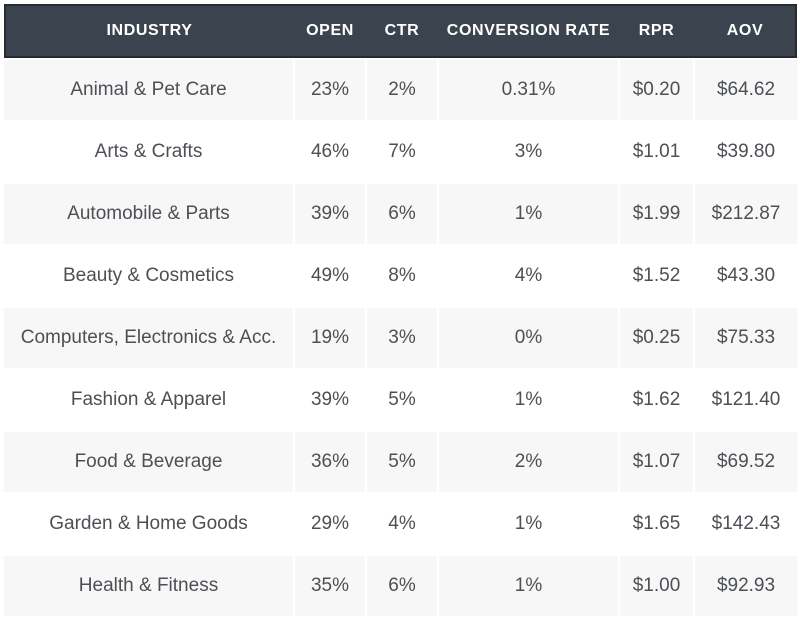 This screenshot has width=800, height=619. What do you see at coordinates (528, 152) in the screenshot?
I see `cell-conversion-rate: 3%` at bounding box center [528, 152].